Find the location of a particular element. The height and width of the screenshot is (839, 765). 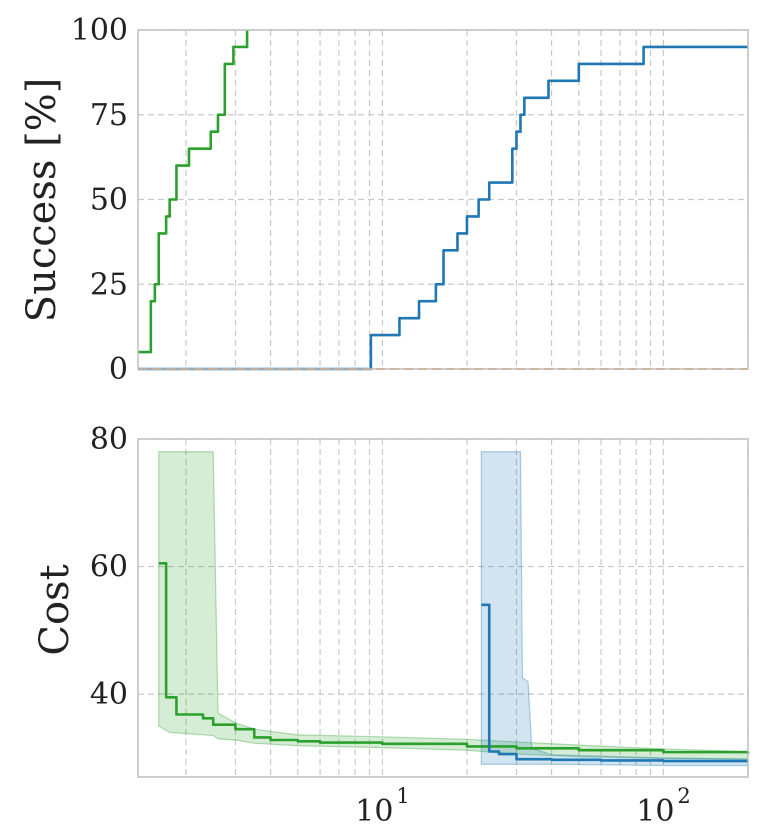

y-tick-label: 40 is located at coordinates (109, 694).